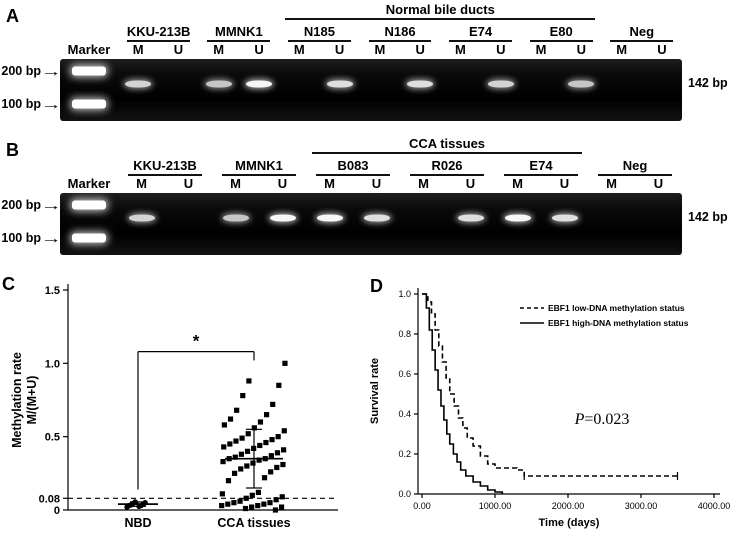 Image resolution: width=732 pixels, height=552 pixels. I want to click on y-axis-title: Survival rate, so click(375, 391).